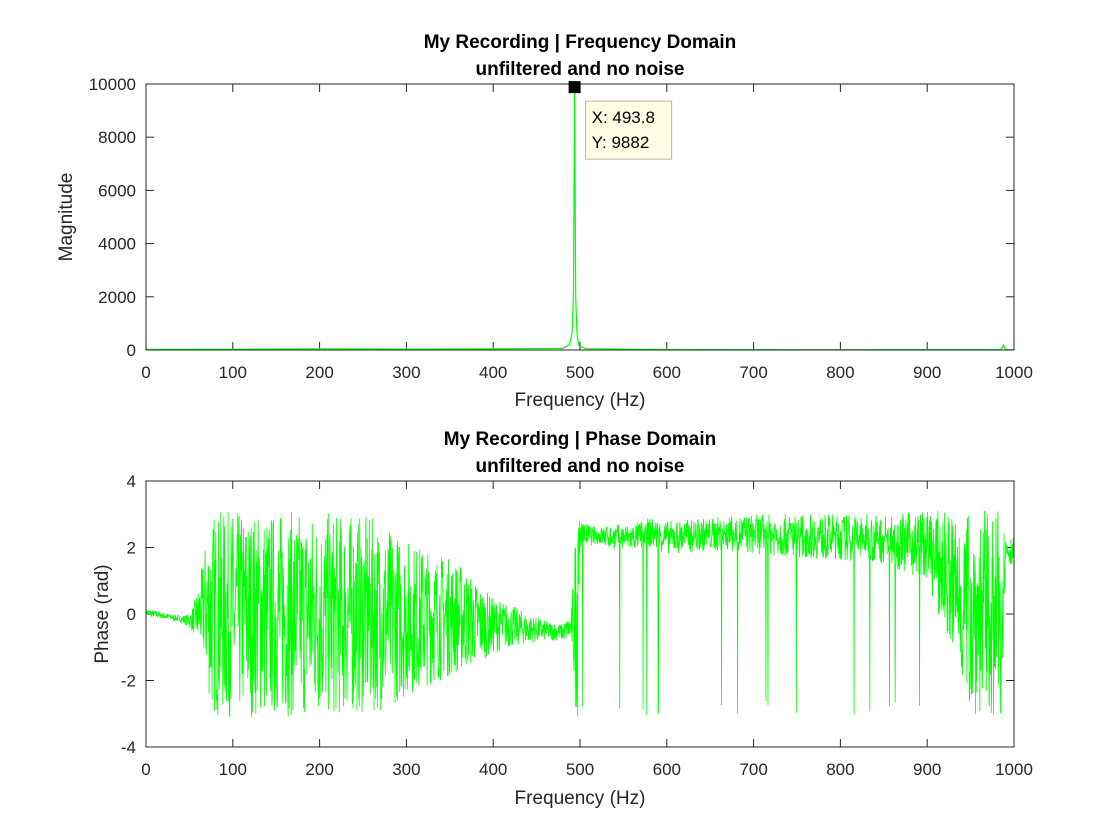 This screenshot has width=1120, height=840. What do you see at coordinates (131, 614) in the screenshot?
I see `phase-chart-ytick-label: 0` at bounding box center [131, 614].